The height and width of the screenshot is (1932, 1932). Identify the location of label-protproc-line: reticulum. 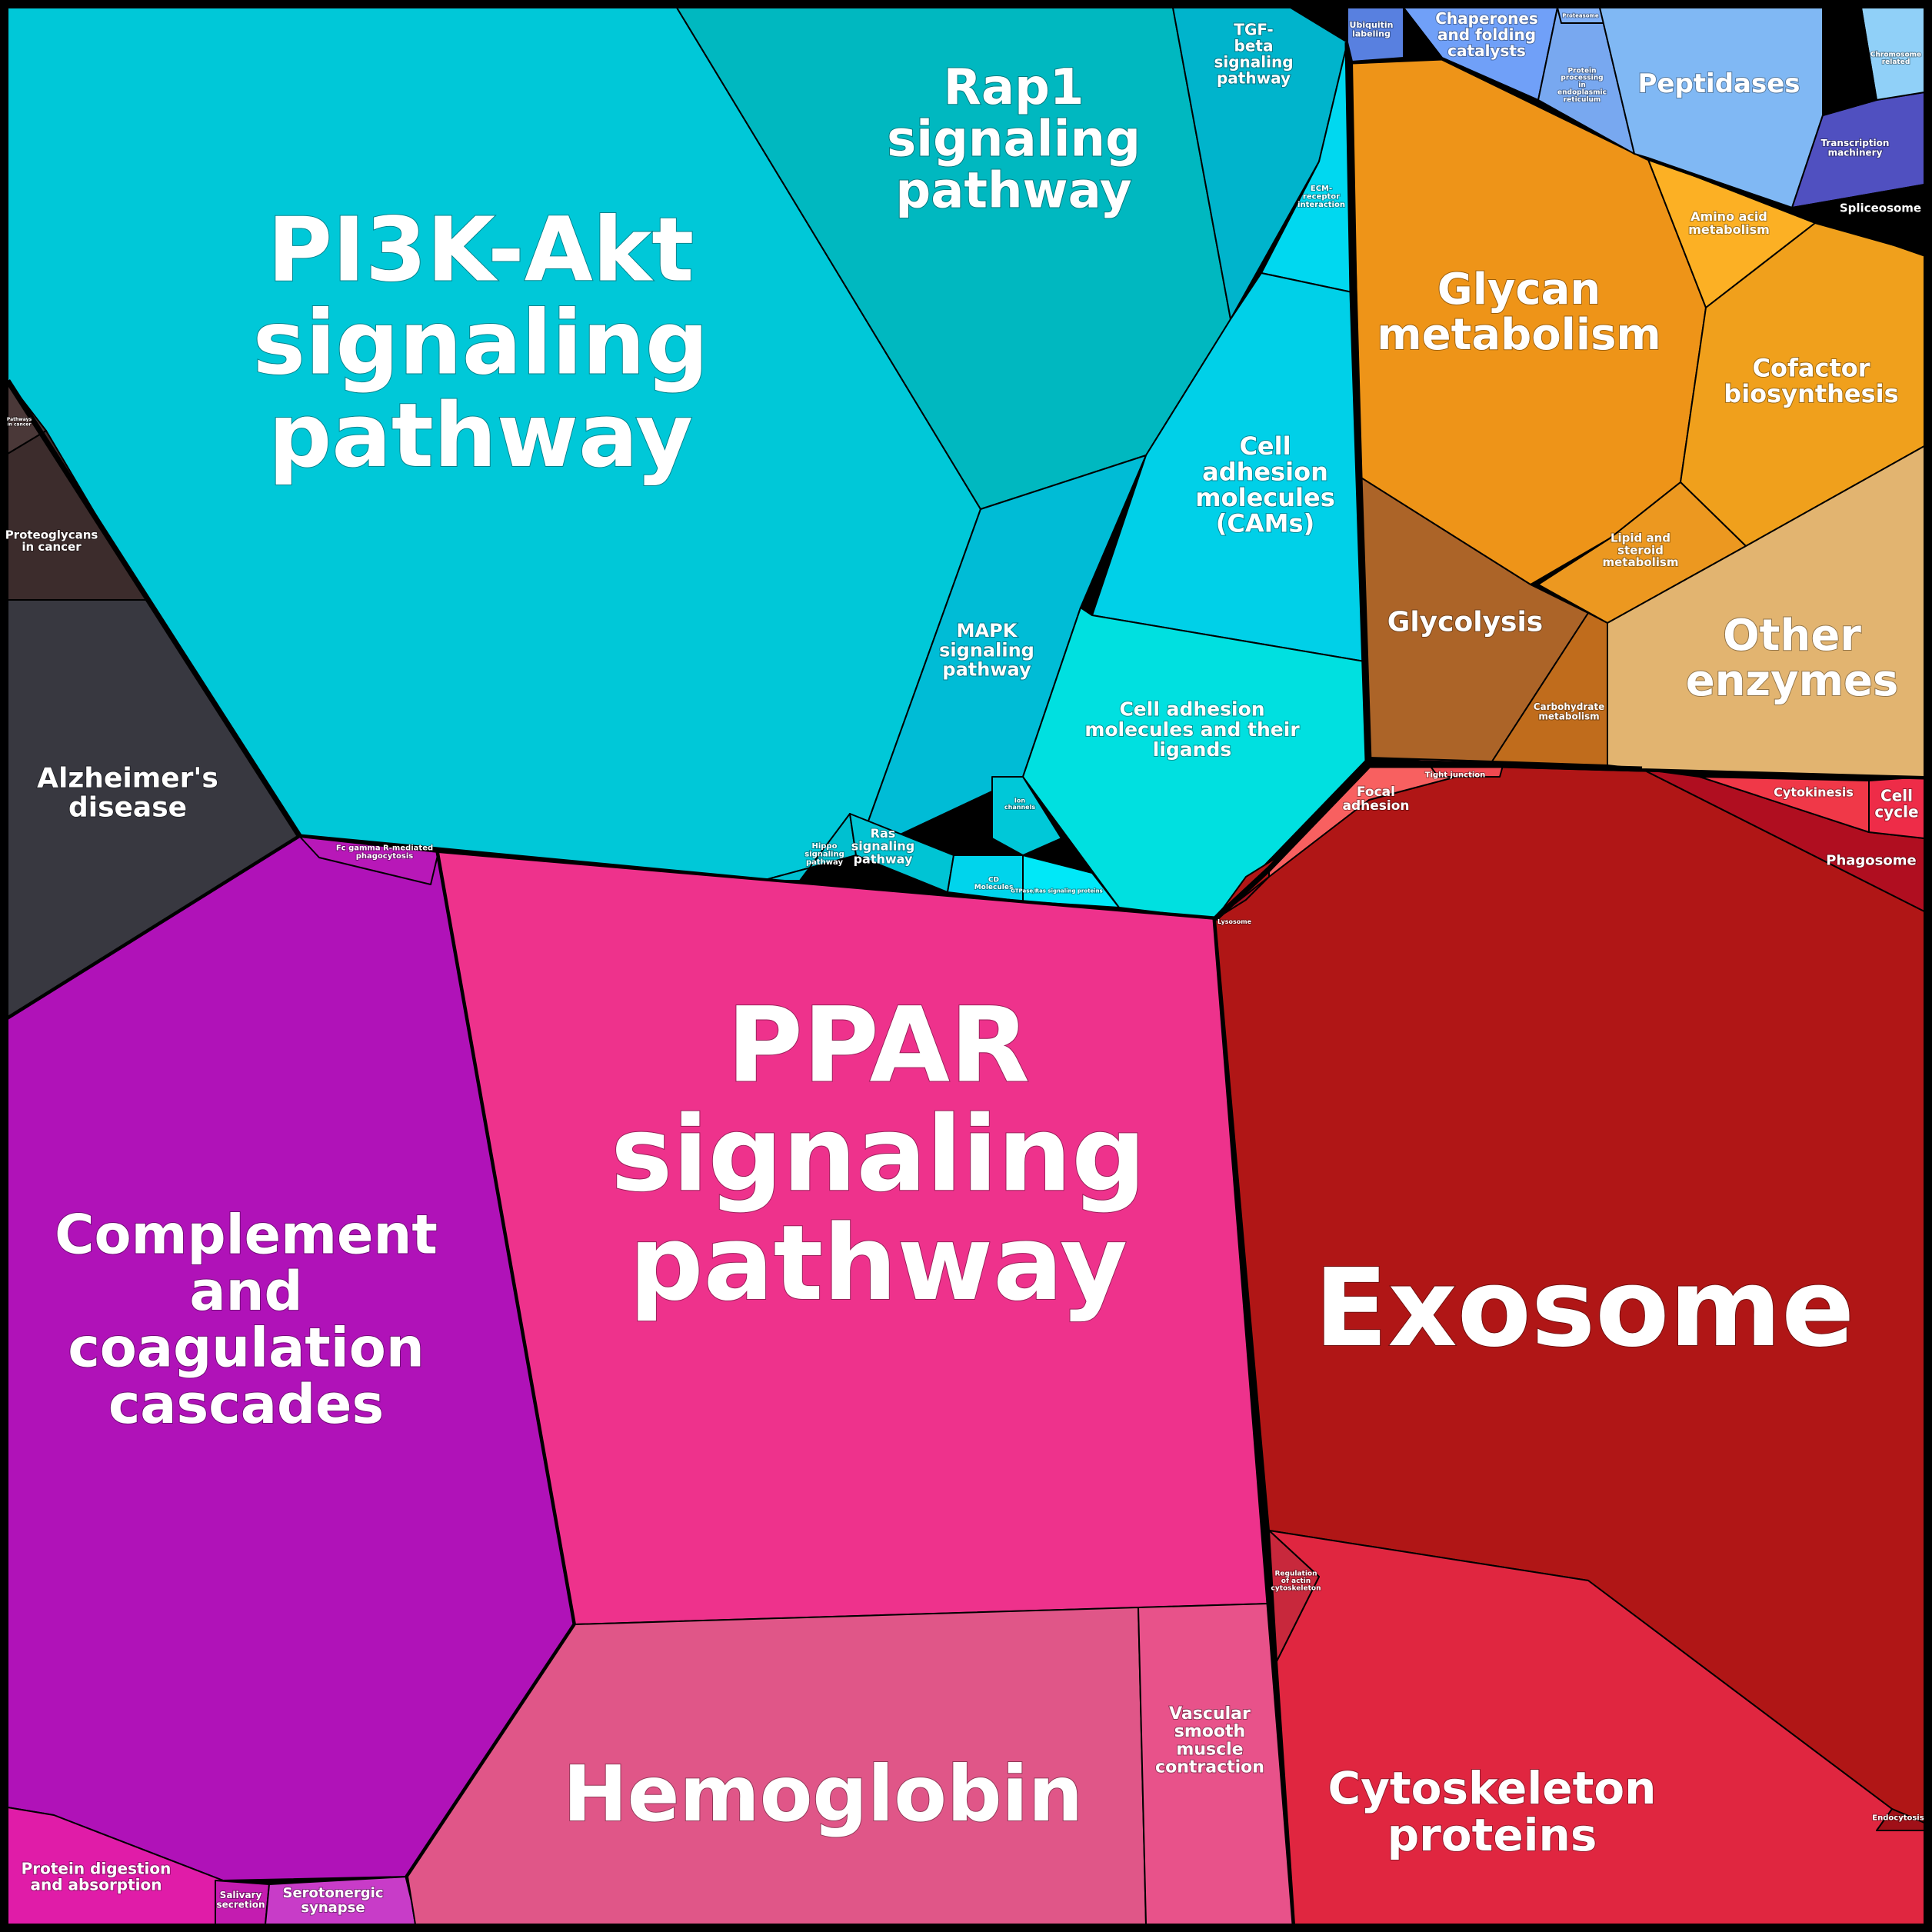
(1582, 100).